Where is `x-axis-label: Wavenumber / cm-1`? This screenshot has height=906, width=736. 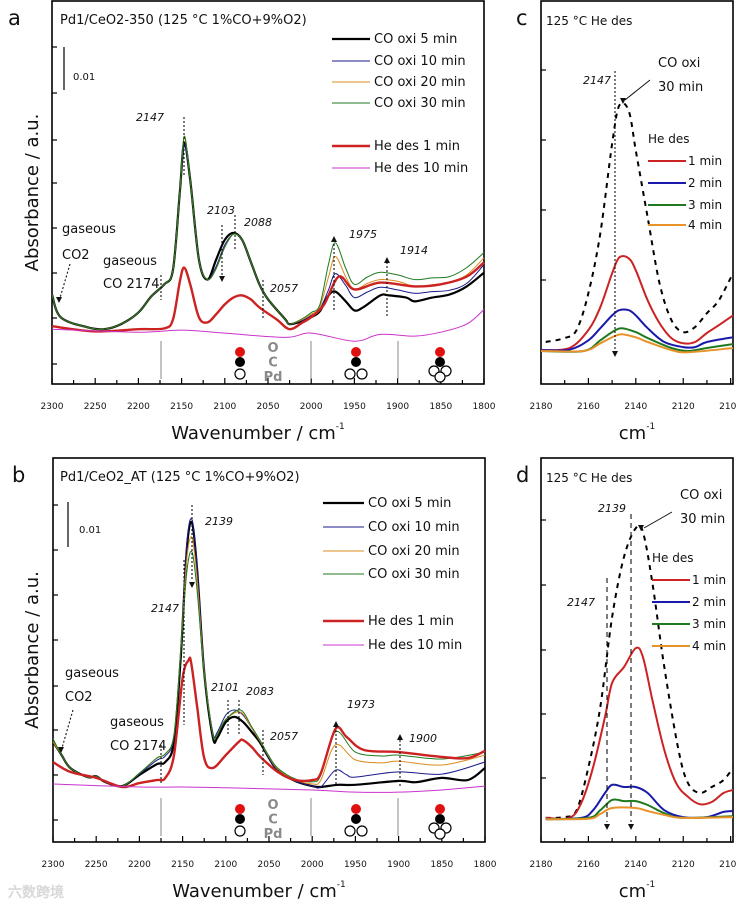
x-axis-label: Wavenumber / cm-1 is located at coordinates (259, 891).